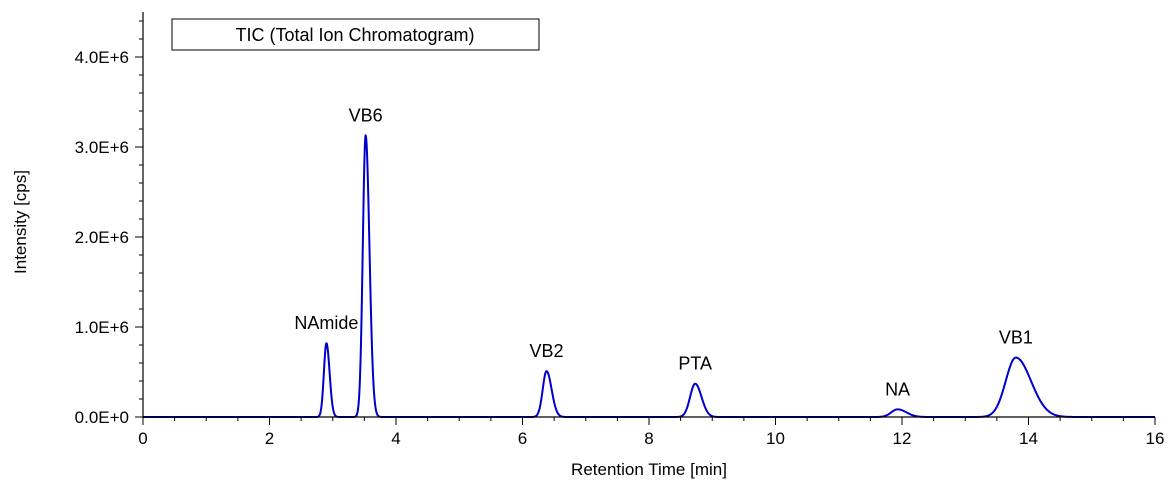  Describe the element at coordinates (695, 364) in the screenshot. I see `peak-label: PTA` at that location.